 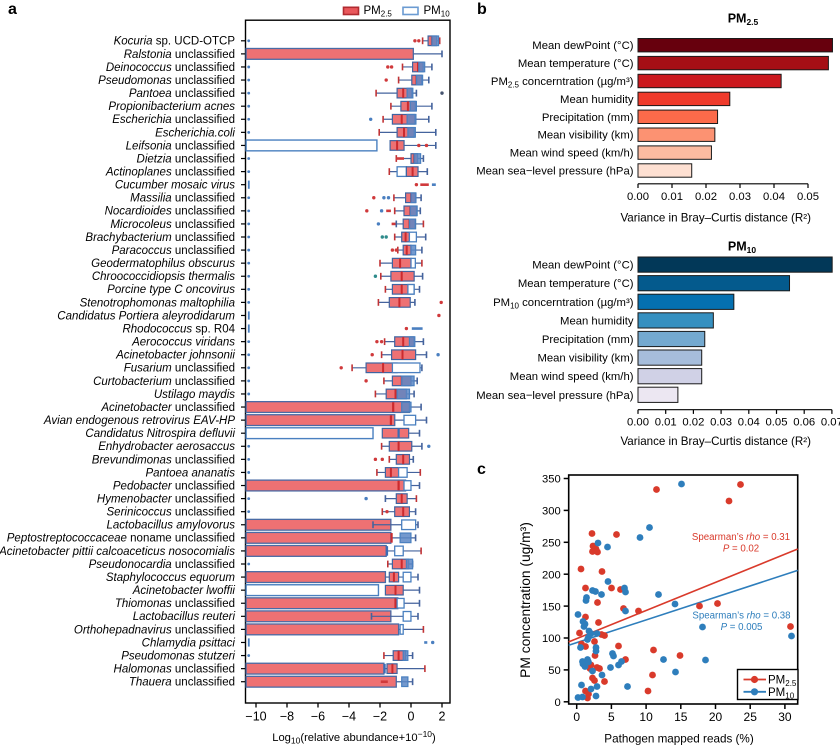 I want to click on svg-text: Escherichia.coli, so click(x=195, y=133).